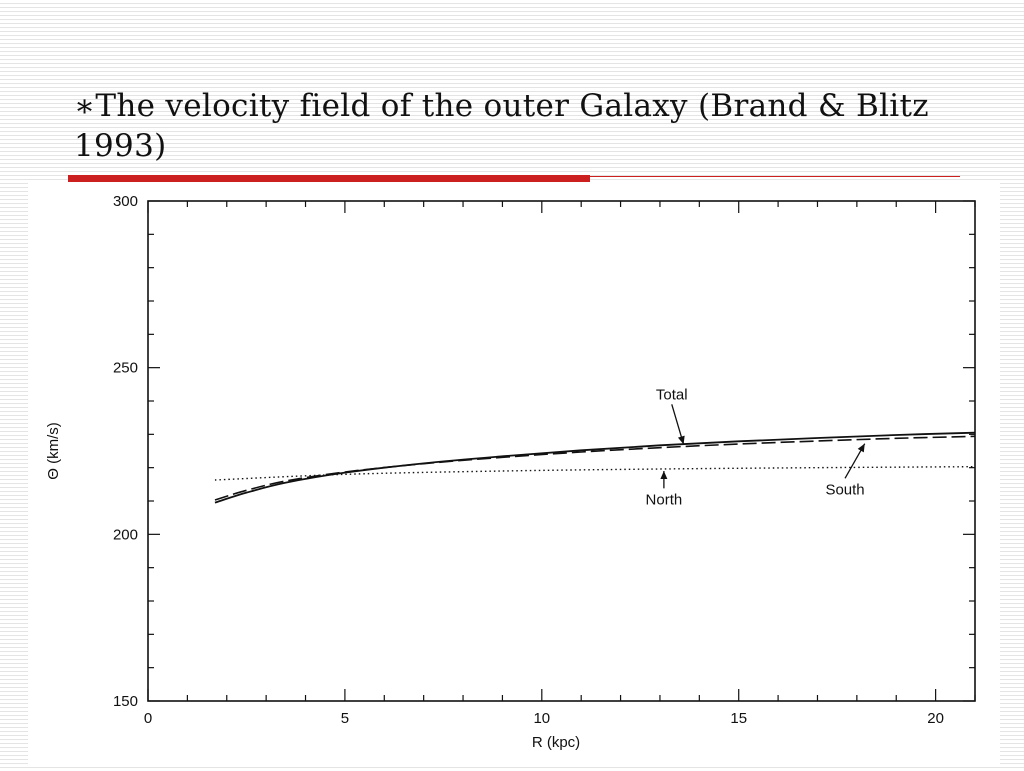  What do you see at coordinates (595, 473) in the screenshot?
I see `series-line-north` at bounding box center [595, 473].